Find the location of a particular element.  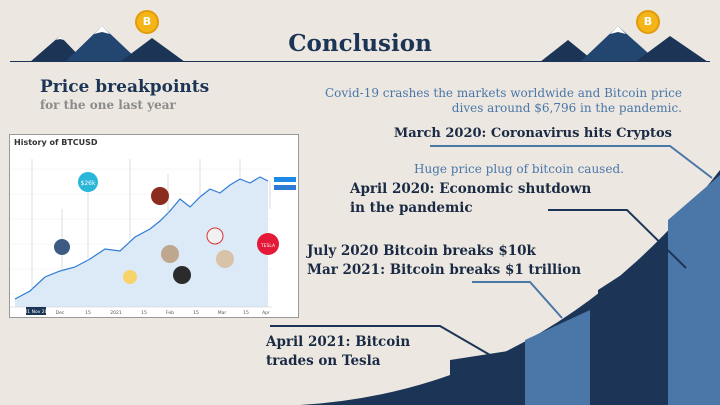

chart-date-badge: 01 Nov 20 is located at coordinates (35, 312).